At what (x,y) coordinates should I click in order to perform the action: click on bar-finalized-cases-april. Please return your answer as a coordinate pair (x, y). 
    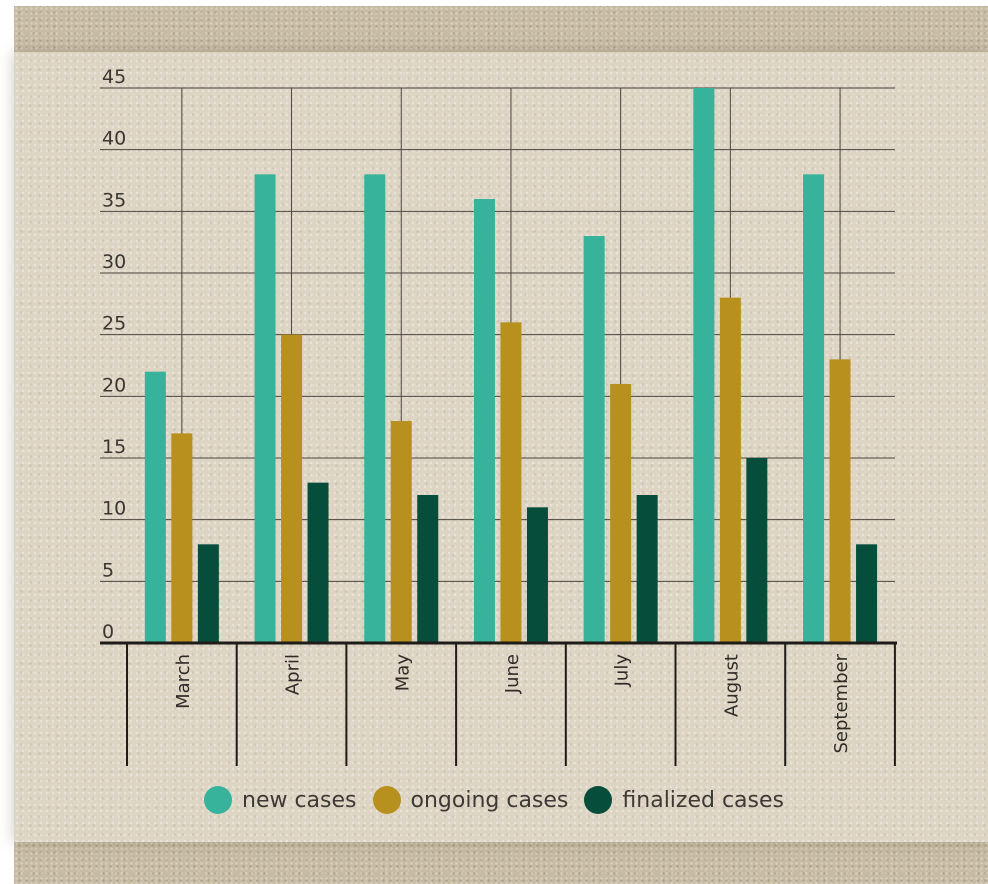
    Looking at the image, I should click on (318, 562).